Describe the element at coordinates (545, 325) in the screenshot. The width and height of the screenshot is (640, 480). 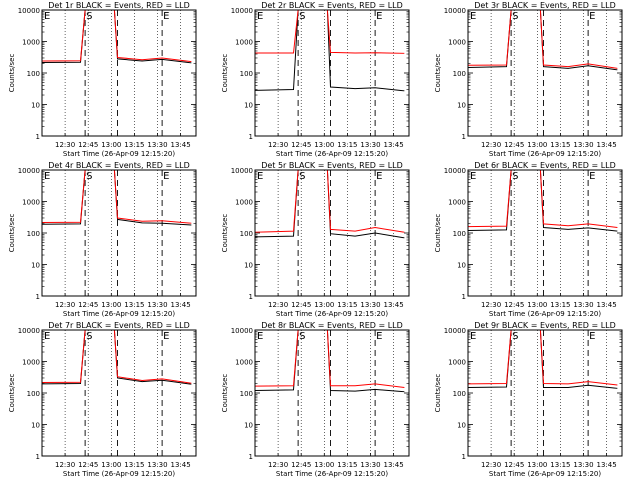
I see `chart-title: Det 9r BLACK = Events, RED = LLD` at that location.